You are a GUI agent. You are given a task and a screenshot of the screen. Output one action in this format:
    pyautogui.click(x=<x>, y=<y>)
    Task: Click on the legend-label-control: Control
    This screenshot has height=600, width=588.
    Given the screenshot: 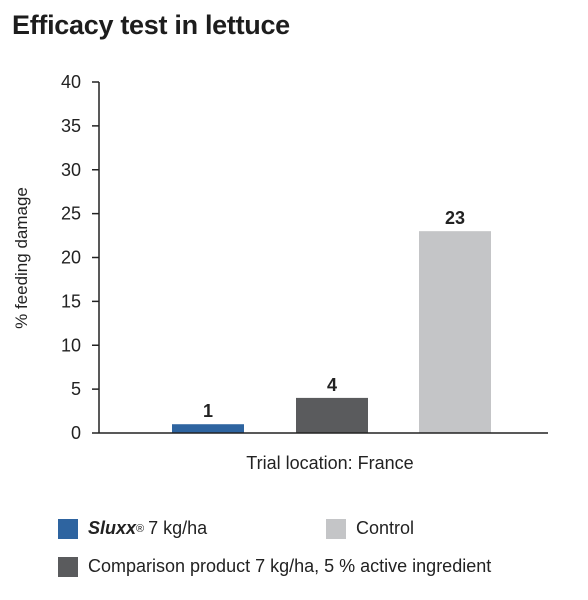 What is the action you would take?
    pyautogui.click(x=385, y=528)
    